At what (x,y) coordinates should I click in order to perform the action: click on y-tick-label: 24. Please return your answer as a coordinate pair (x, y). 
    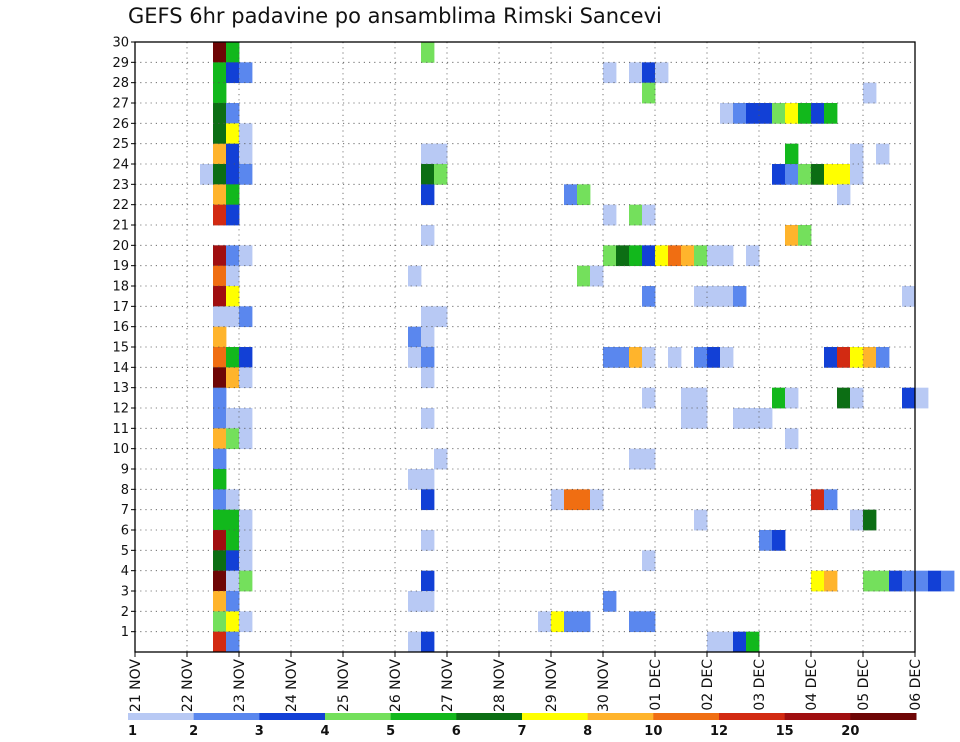
    Looking at the image, I should click on (120, 165).